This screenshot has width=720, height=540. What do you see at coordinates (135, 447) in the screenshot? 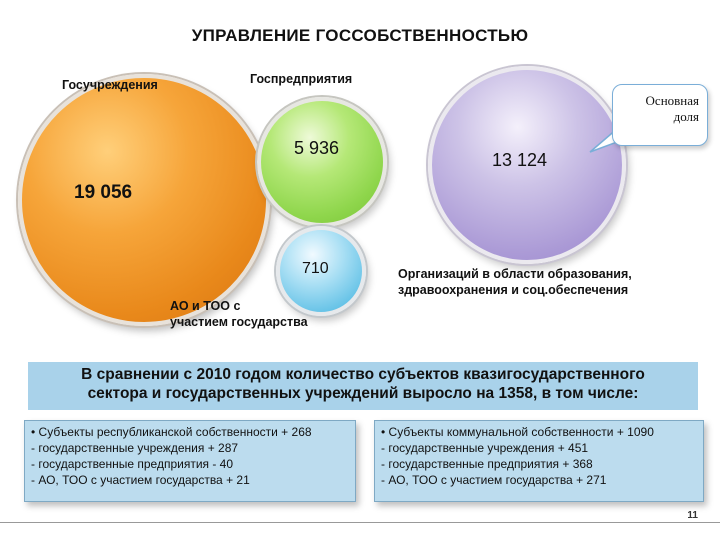
I see `list-item: - государственные учреждения + 287` at bounding box center [135, 447].